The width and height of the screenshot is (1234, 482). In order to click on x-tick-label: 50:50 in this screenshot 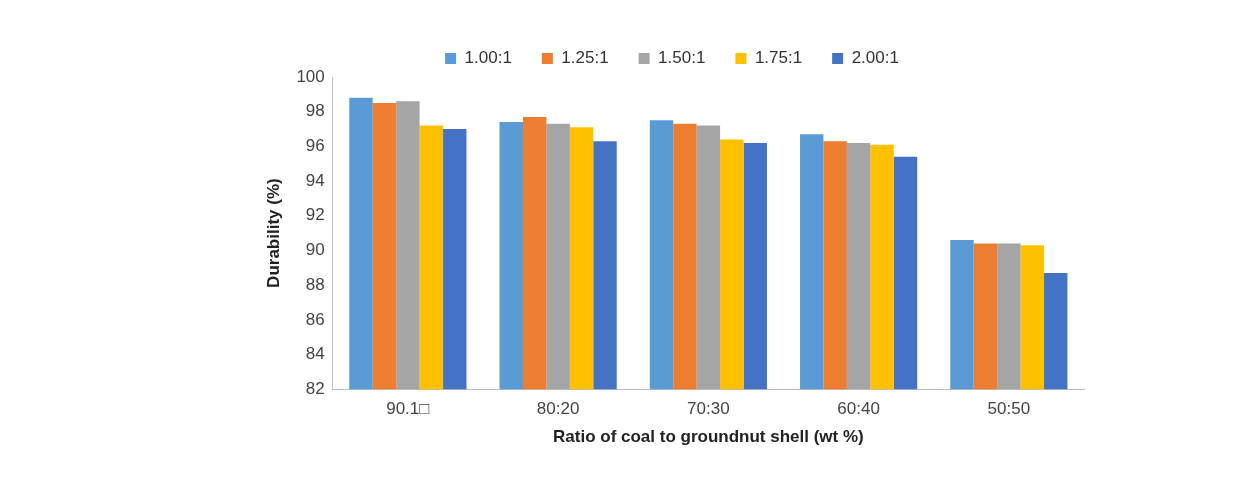, I will do `click(1009, 409)`.